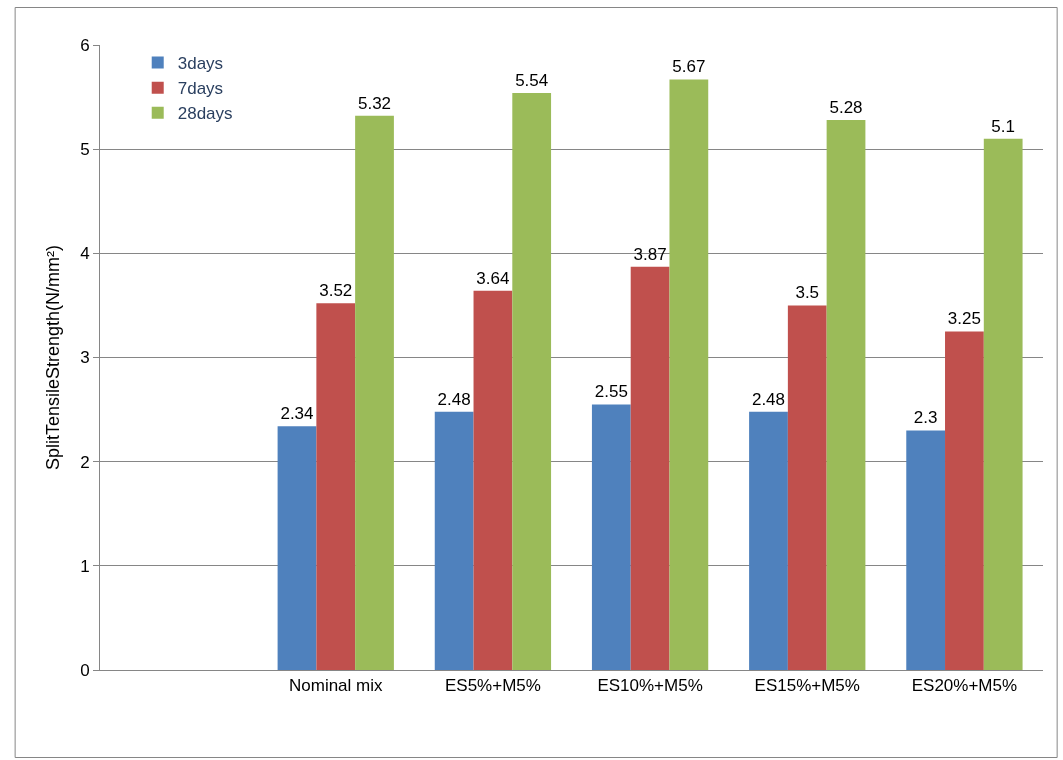 The width and height of the screenshot is (1063, 760). I want to click on data-label: 5.32, so click(374, 103).